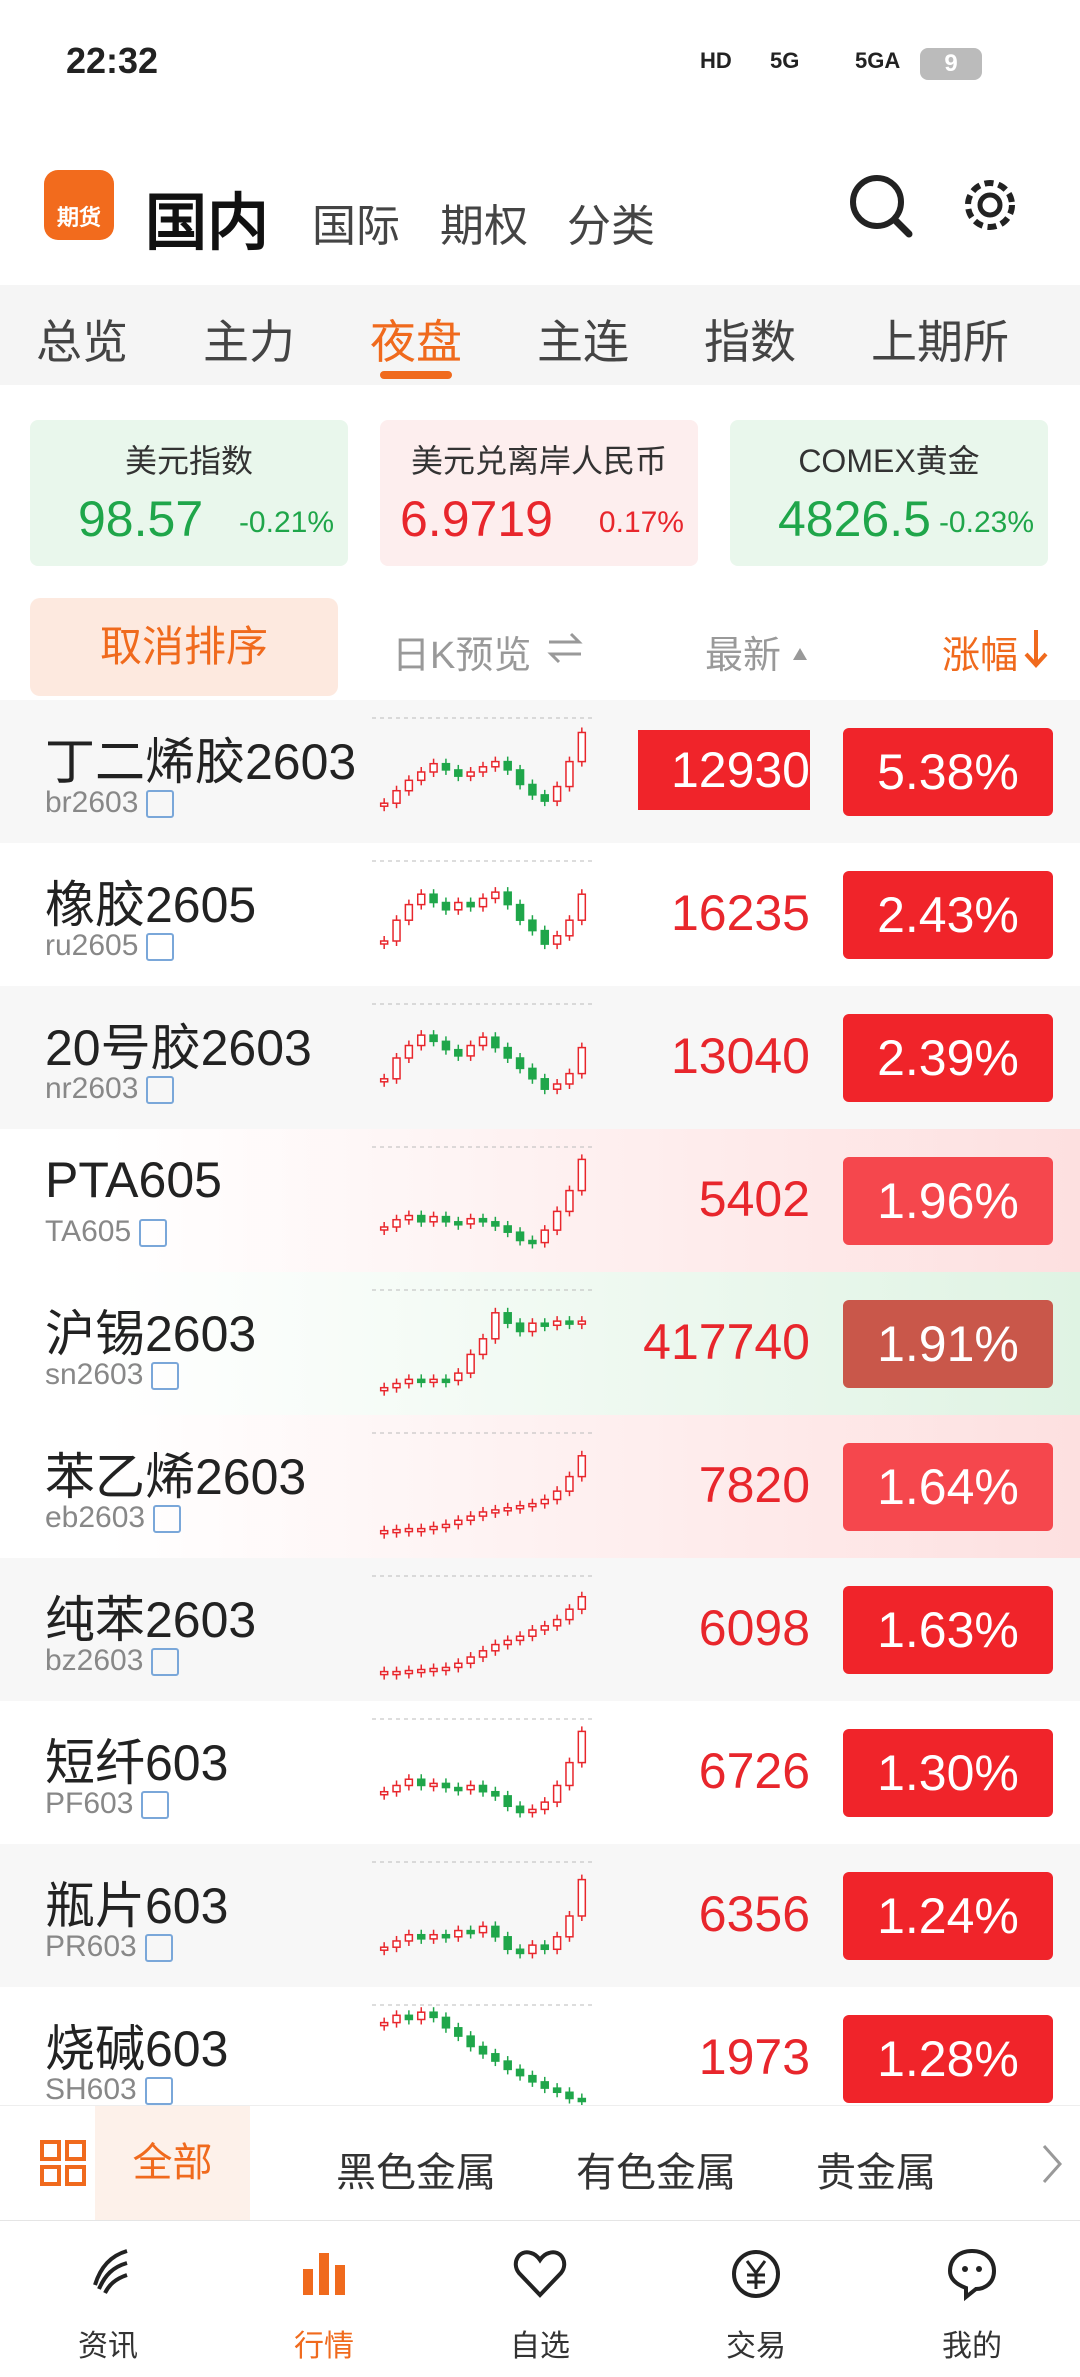 Image resolution: width=1080 pixels, height=2377 pixels. I want to click on sub-tab: 总览, so click(82, 342).